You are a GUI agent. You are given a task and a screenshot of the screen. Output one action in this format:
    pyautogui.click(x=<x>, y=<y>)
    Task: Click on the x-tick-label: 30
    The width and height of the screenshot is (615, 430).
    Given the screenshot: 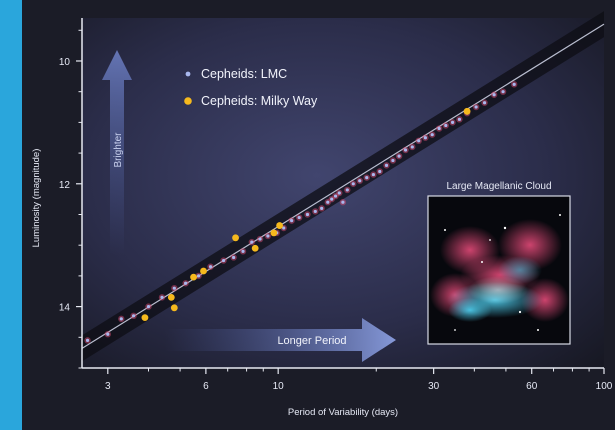 What is the action you would take?
    pyautogui.click(x=434, y=386)
    